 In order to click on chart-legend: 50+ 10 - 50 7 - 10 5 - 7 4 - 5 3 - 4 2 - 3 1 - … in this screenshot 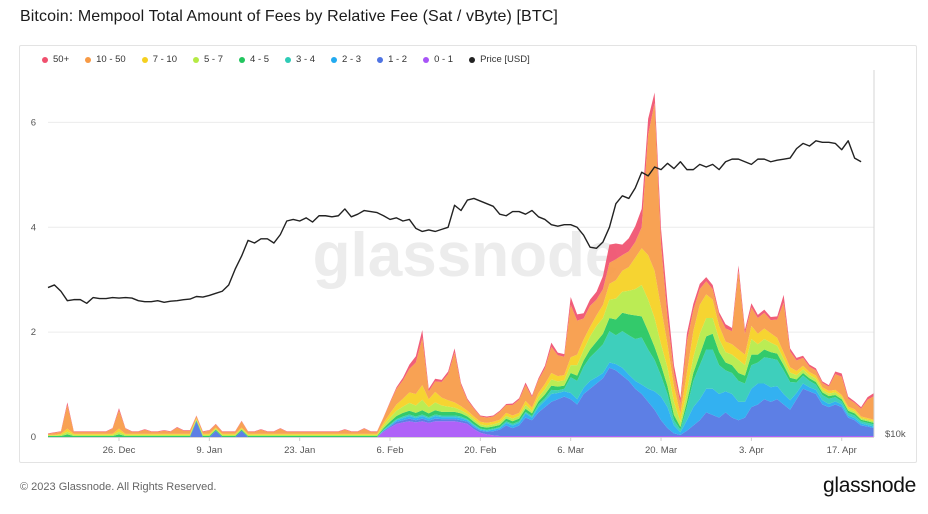, I will do `click(294, 59)`.